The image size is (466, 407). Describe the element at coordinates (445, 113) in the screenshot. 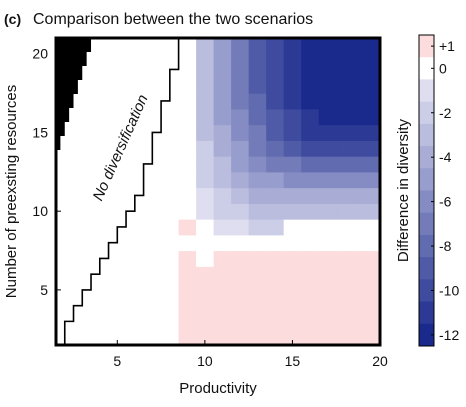

I see `colorbar-tick-label: -2` at that location.